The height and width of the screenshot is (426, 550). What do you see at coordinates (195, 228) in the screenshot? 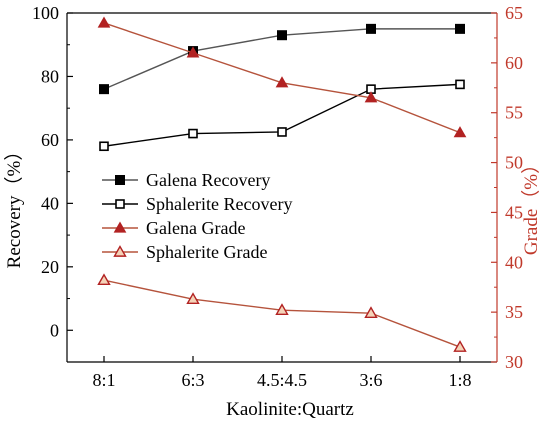
I see `legend-label-galena-grade: Galena Grade` at bounding box center [195, 228].